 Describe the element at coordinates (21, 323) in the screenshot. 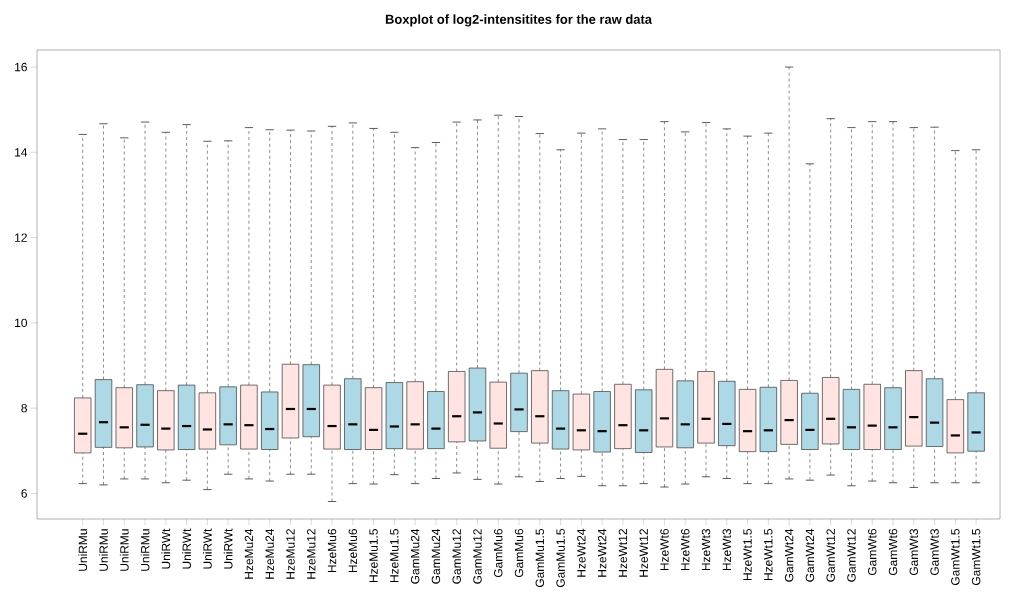

I see `y-tick-label: 10` at that location.